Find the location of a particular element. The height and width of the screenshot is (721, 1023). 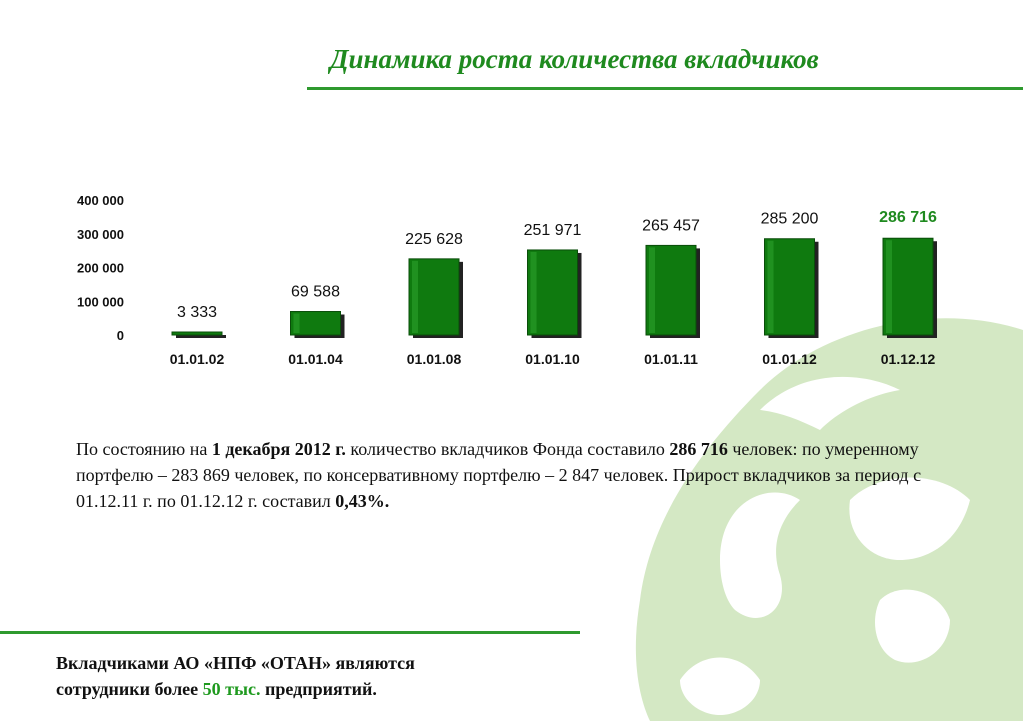

data-label: 285 200 is located at coordinates (790, 219).